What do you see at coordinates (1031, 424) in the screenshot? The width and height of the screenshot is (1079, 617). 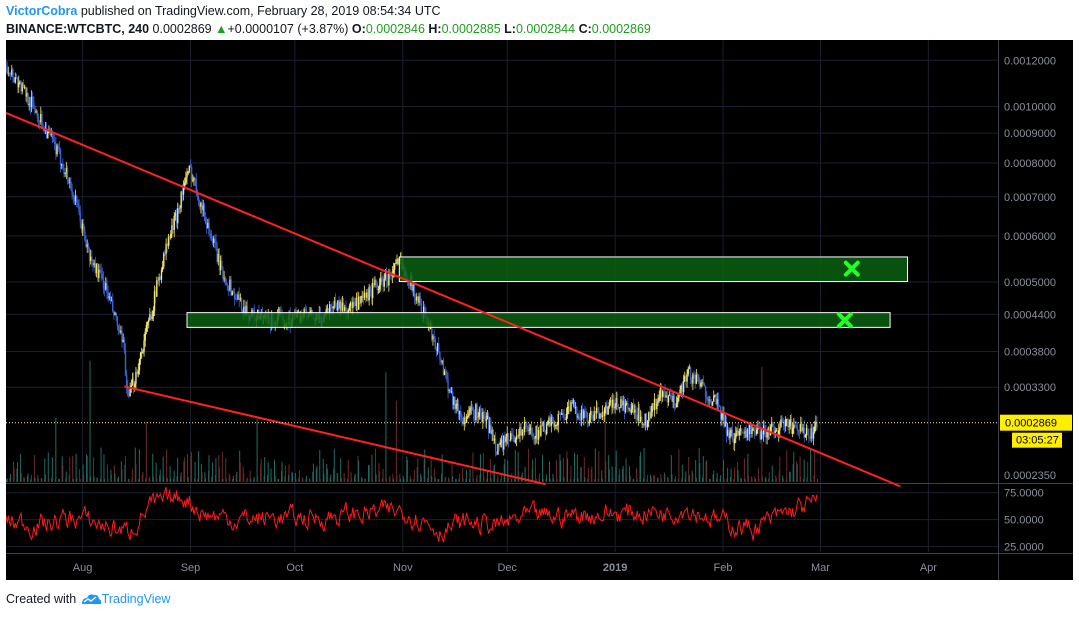 I see `current-price-label: 0.0002869` at bounding box center [1031, 424].